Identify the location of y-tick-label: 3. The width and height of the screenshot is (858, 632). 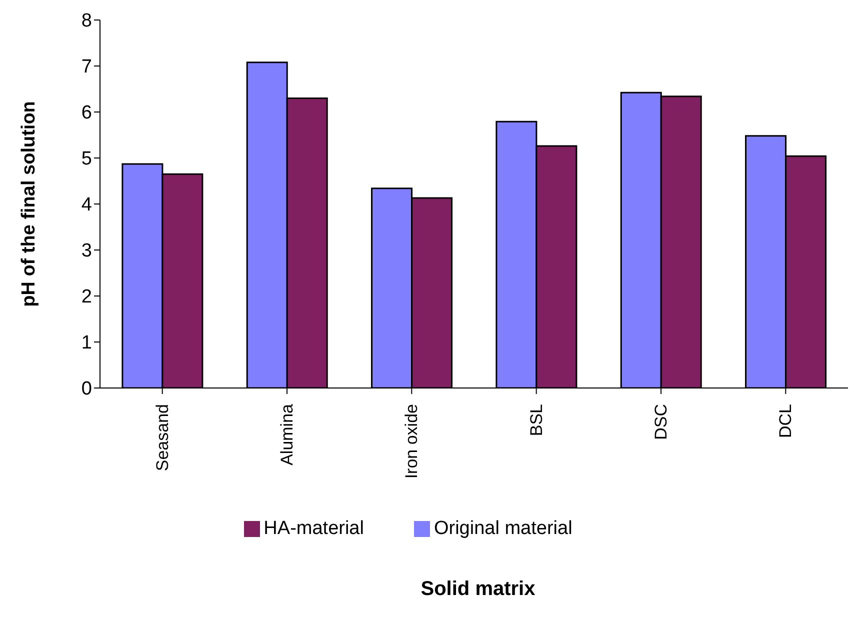
(86, 251).